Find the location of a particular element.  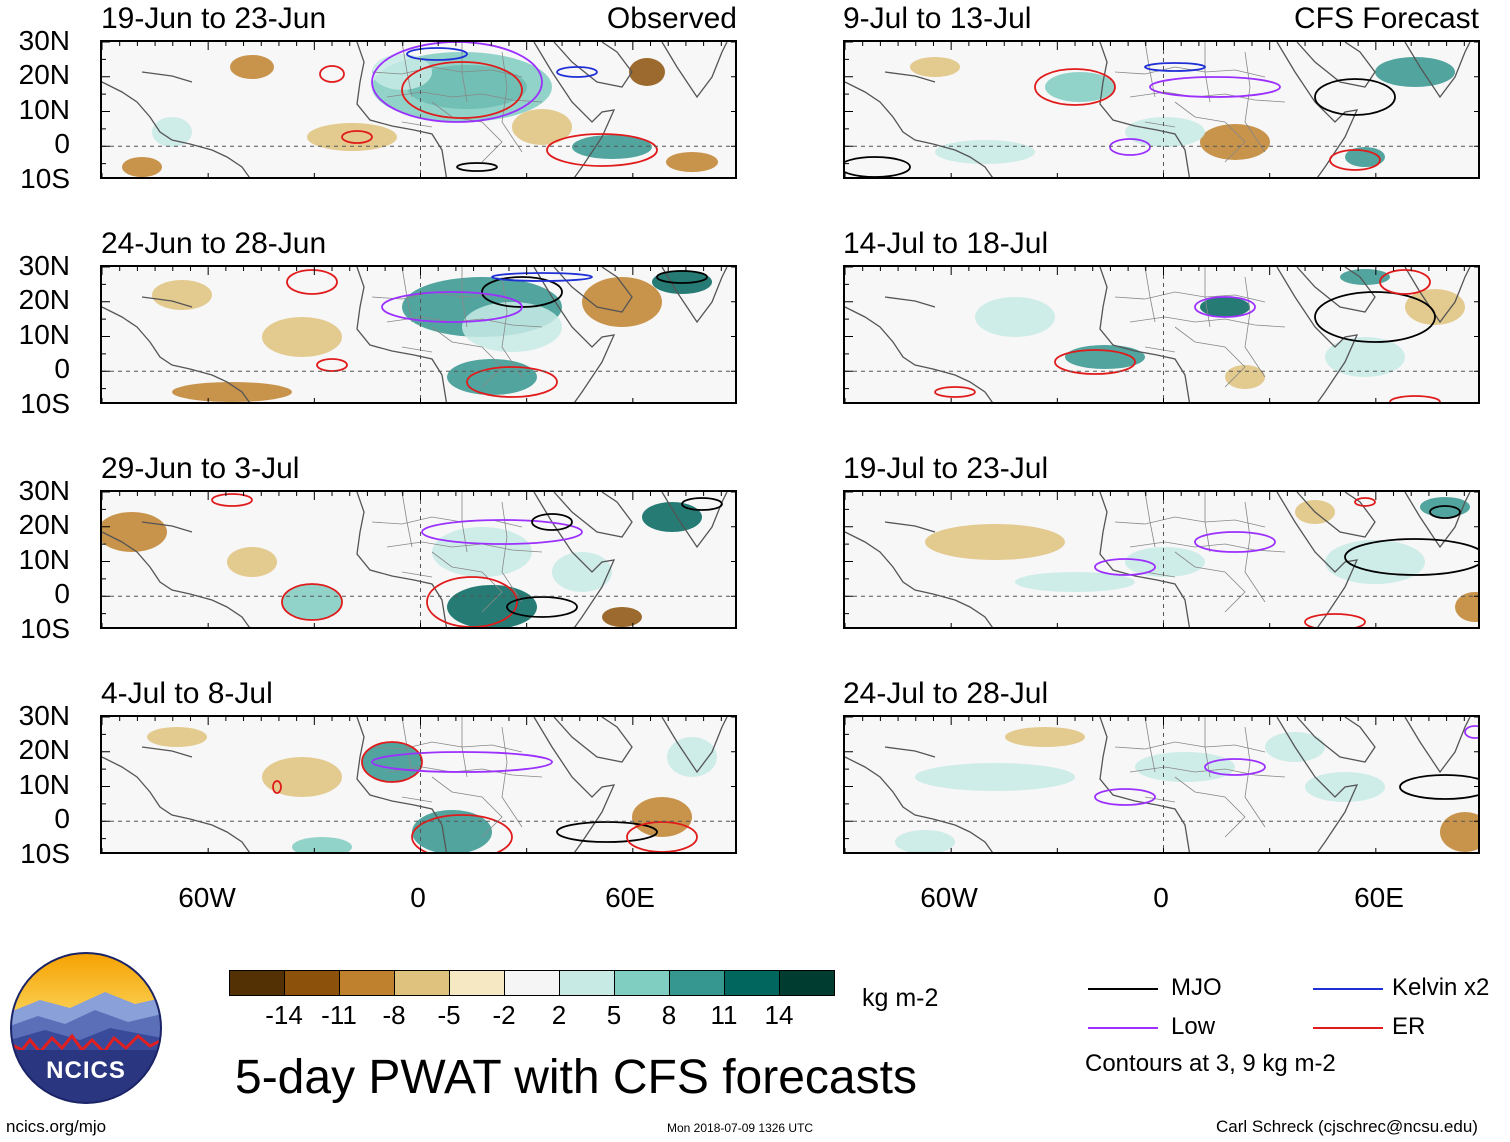

panel-title-4: 4-Jul to 8-Jul is located at coordinates (187, 693).